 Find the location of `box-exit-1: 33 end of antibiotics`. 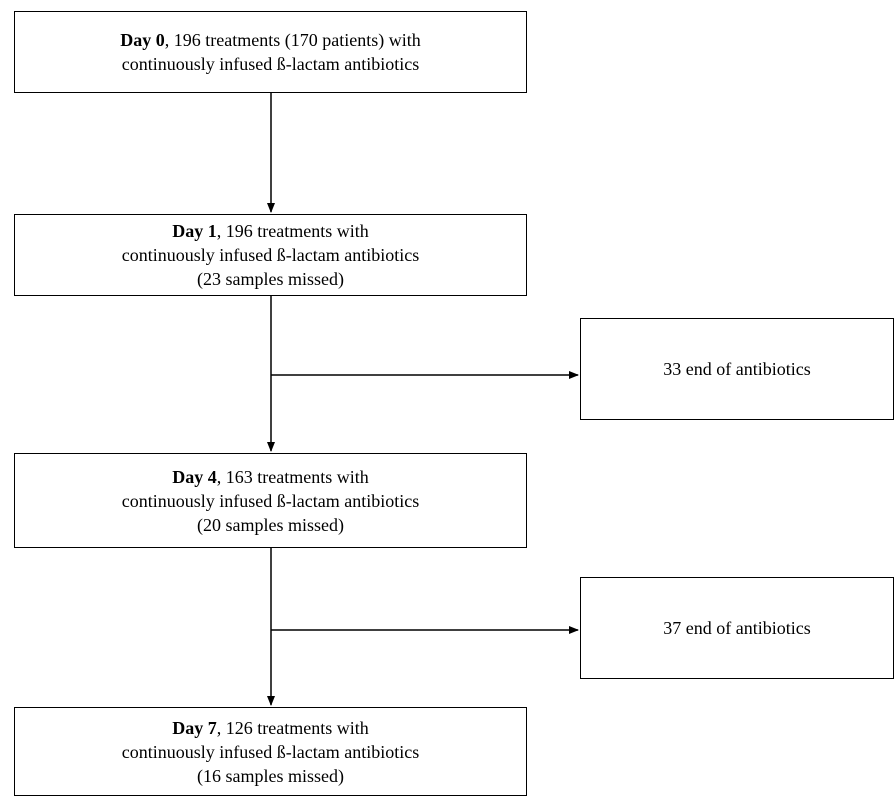

box-exit-1: 33 end of antibiotics is located at coordinates (737, 369).